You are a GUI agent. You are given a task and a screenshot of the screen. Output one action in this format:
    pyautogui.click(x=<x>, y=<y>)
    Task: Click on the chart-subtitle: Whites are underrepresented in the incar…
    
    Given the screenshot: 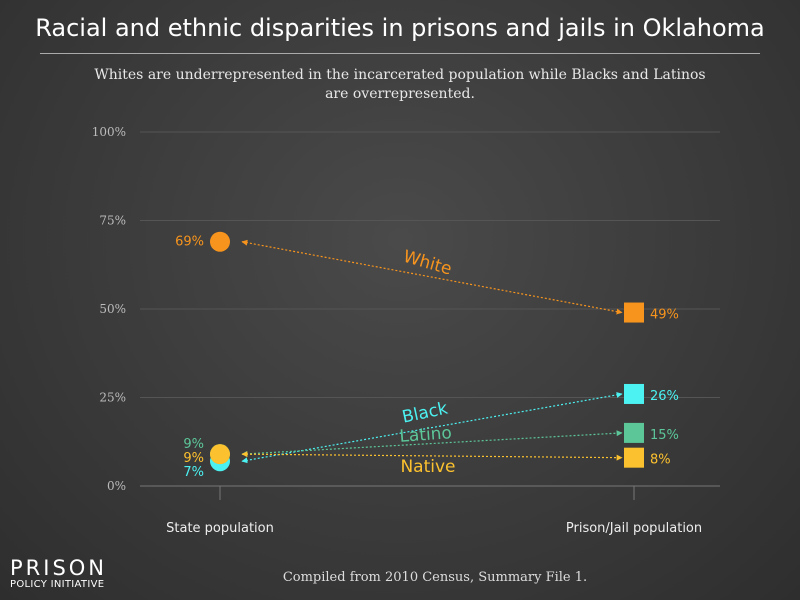 What is the action you would take?
    pyautogui.click(x=400, y=84)
    